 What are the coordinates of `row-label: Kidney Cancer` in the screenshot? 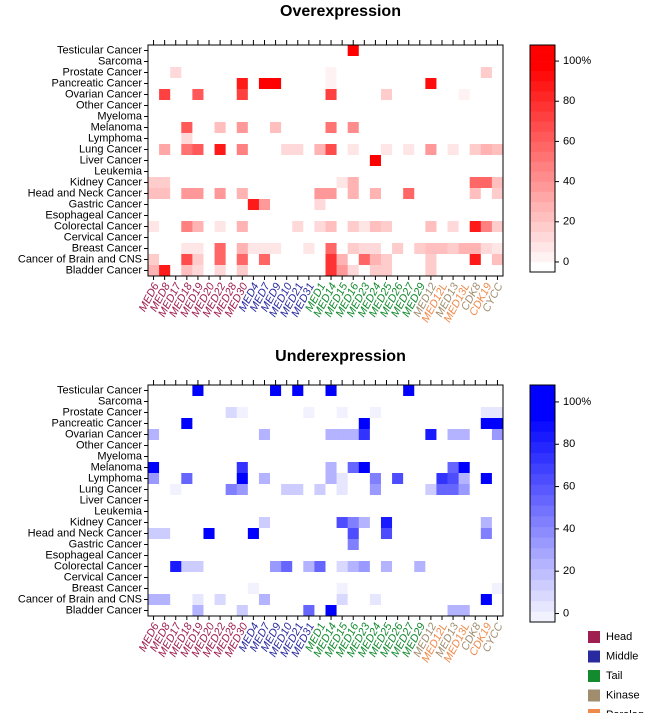 It's located at (106, 522).